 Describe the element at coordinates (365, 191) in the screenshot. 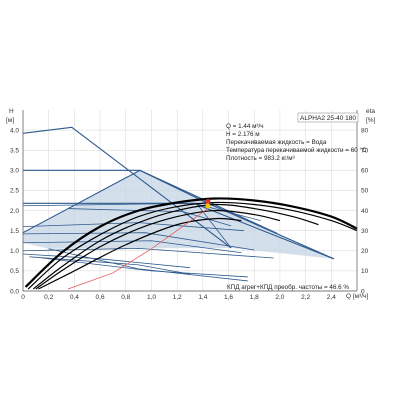

I see `right-tick-label: 50` at that location.